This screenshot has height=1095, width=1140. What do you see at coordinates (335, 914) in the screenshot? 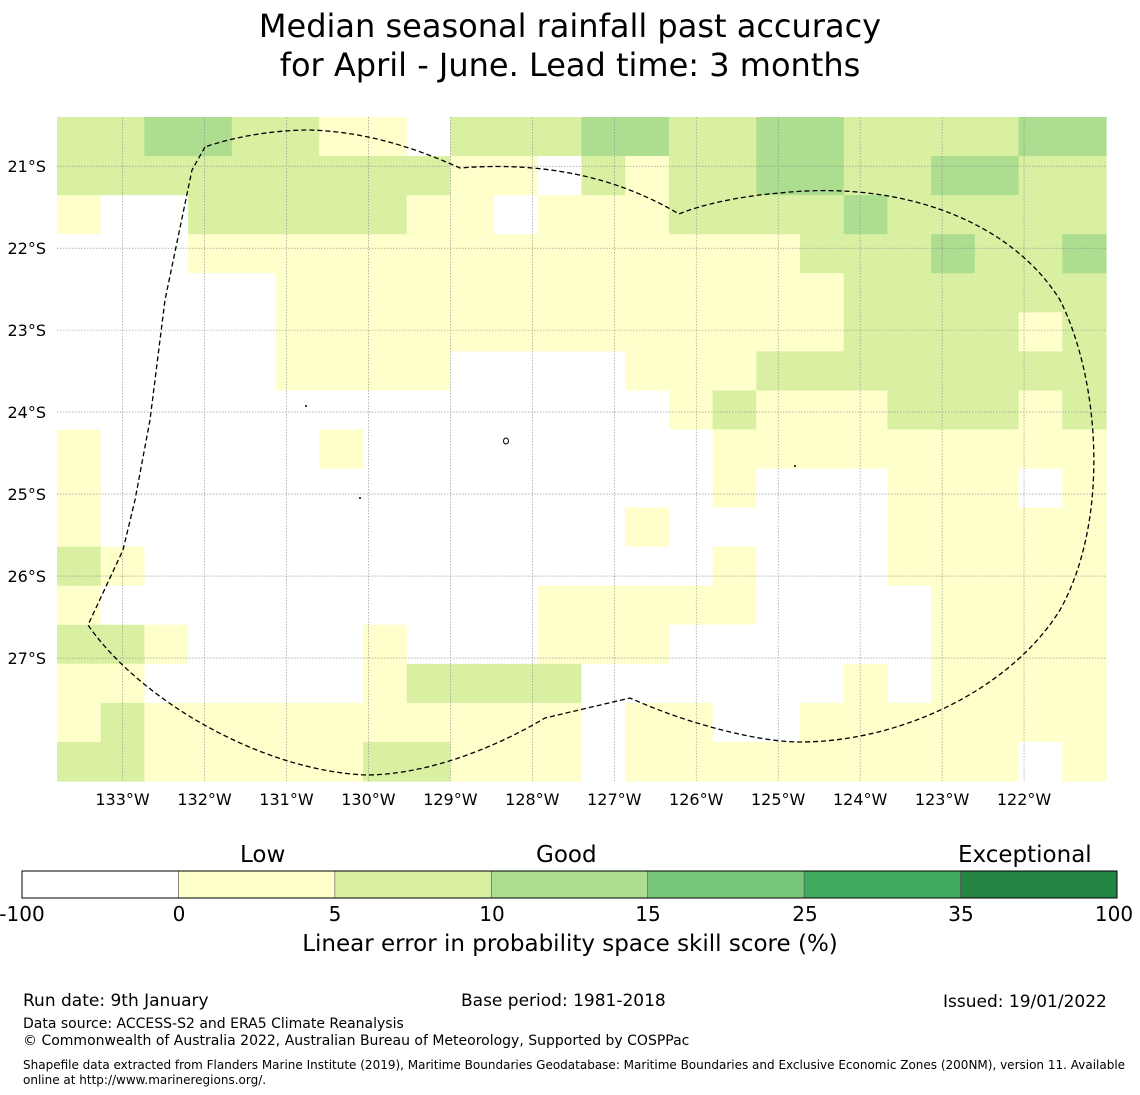
I see `colorbar-tick: 5` at bounding box center [335, 914].